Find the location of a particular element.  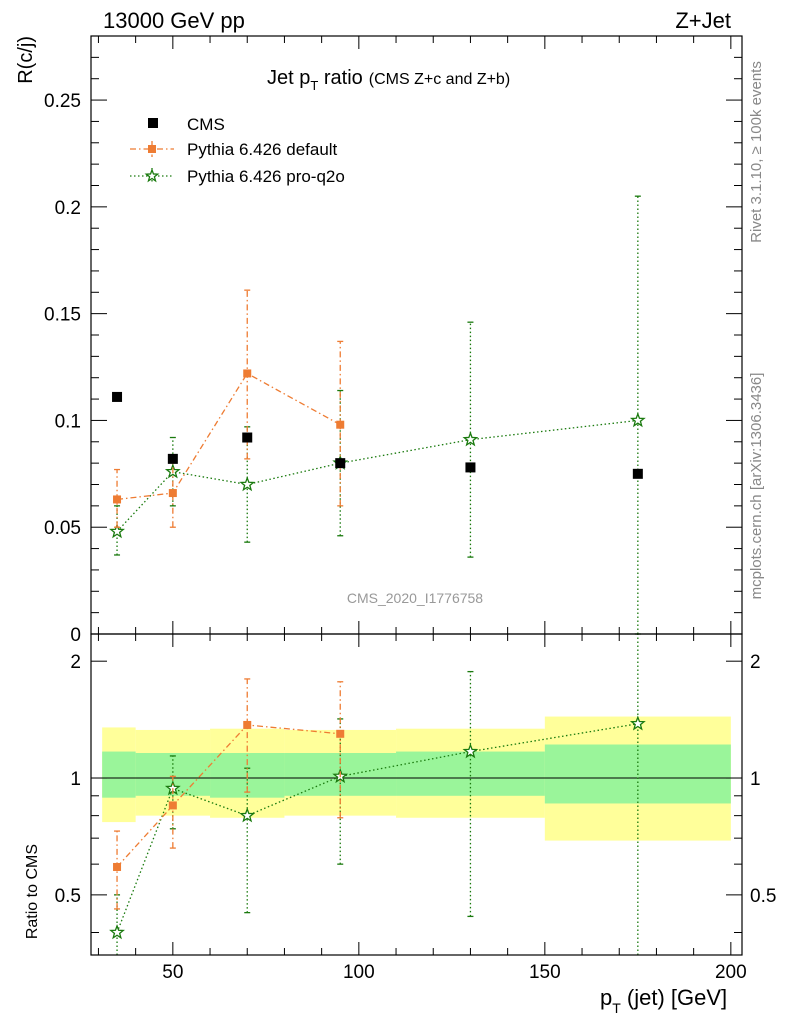

main-default-line is located at coordinates (228, 436).